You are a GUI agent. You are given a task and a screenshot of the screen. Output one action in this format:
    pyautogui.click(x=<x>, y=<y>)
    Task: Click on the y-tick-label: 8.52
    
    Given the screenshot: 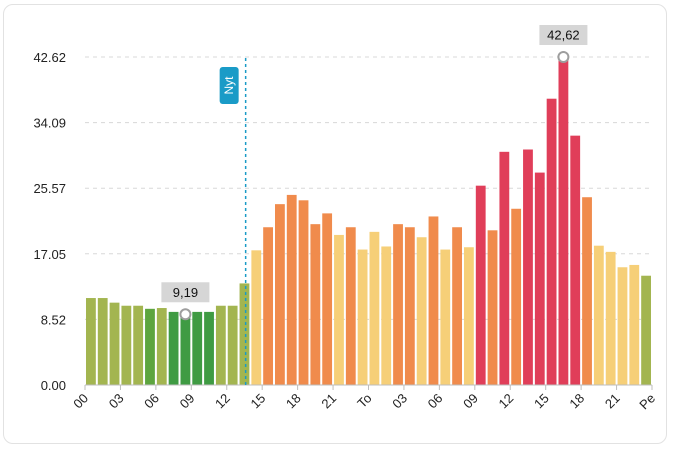 What is the action you would take?
    pyautogui.click(x=53, y=319)
    